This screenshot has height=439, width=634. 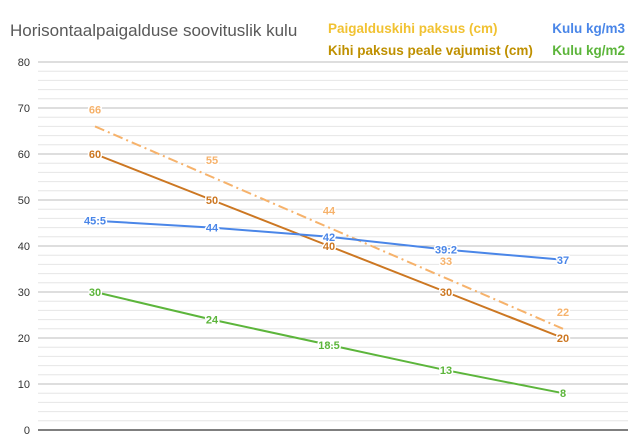 What do you see at coordinates (446, 262) in the screenshot?
I see `data-label: 33` at bounding box center [446, 262].